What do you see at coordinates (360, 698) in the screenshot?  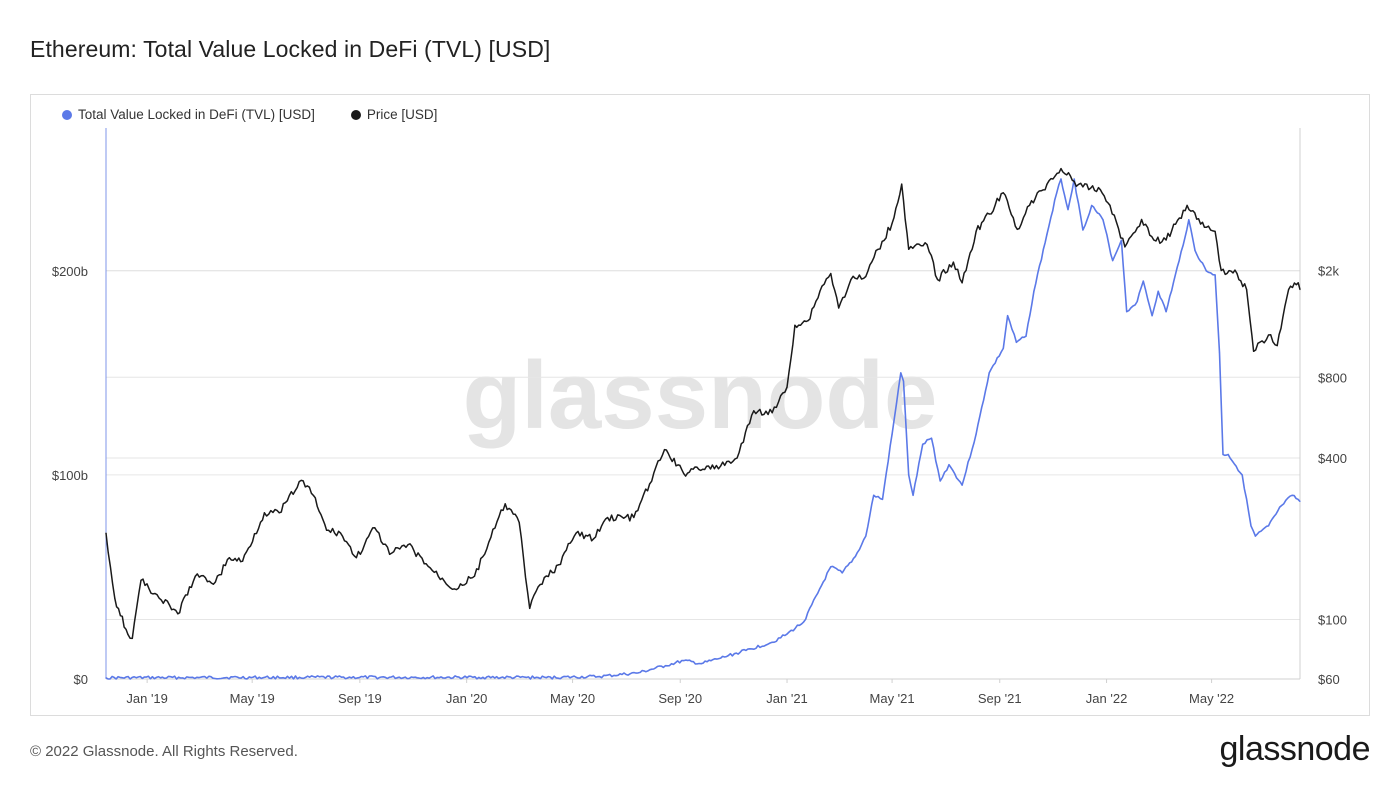 I see `x-tick-label-2: Sep '19` at bounding box center [360, 698].